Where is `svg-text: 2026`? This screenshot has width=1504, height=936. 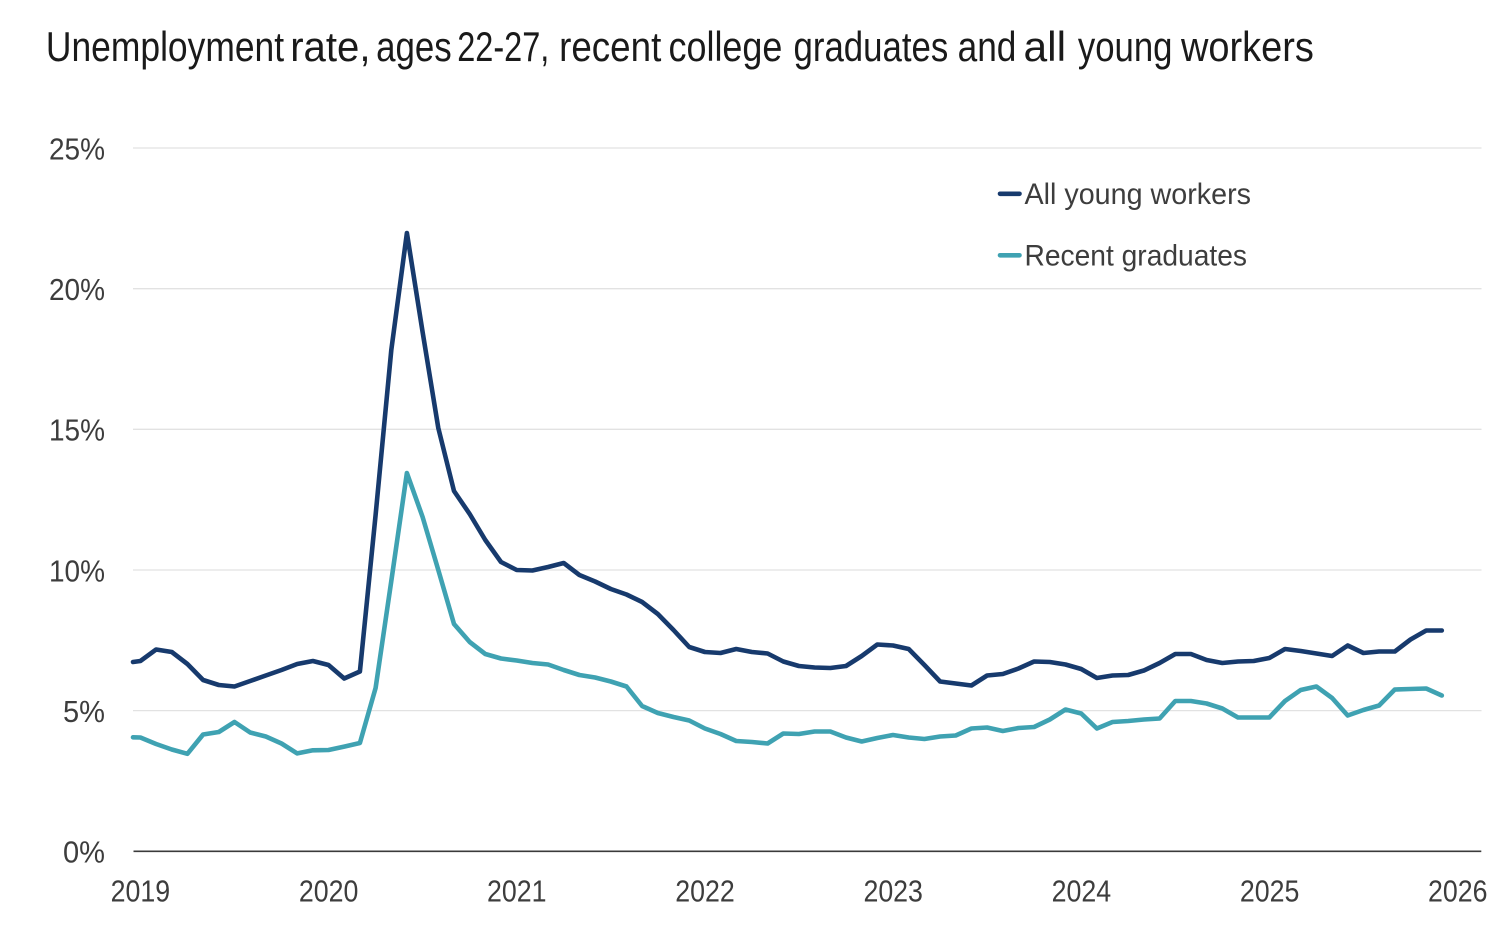 svg-text: 2026 is located at coordinates (1458, 891).